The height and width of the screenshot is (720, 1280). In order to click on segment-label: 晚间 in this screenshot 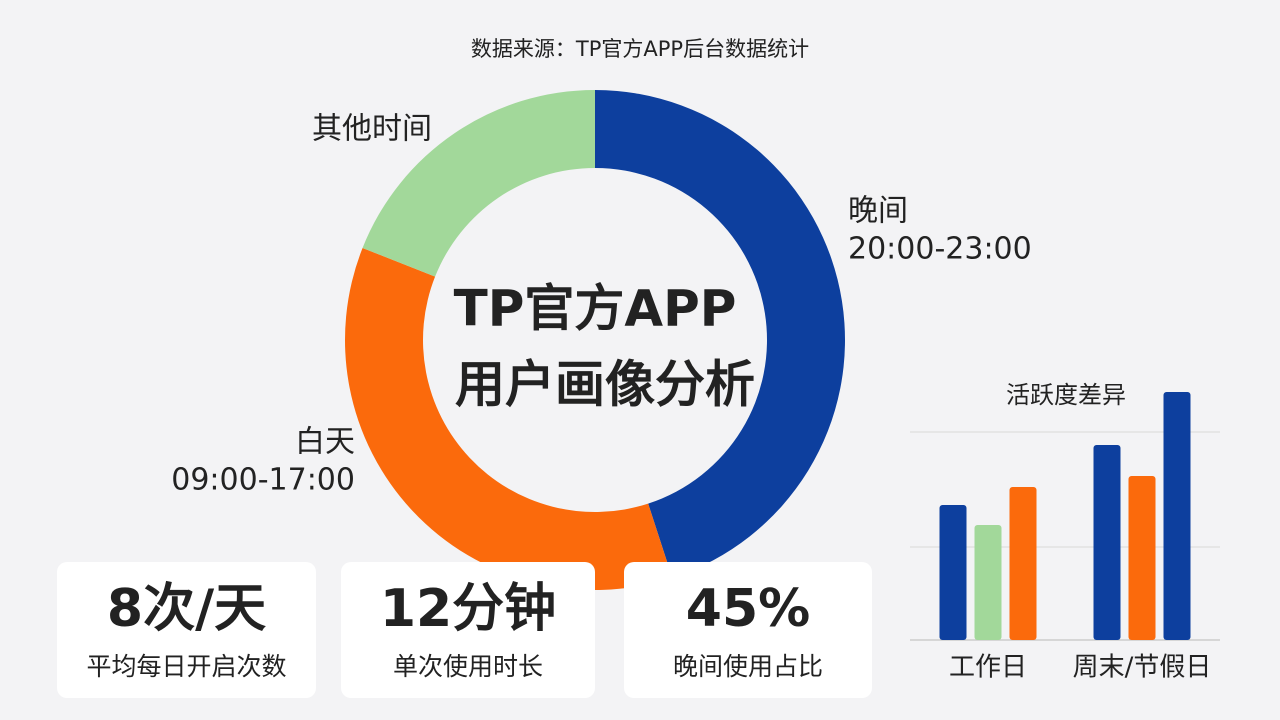, I will do `click(878, 211)`.